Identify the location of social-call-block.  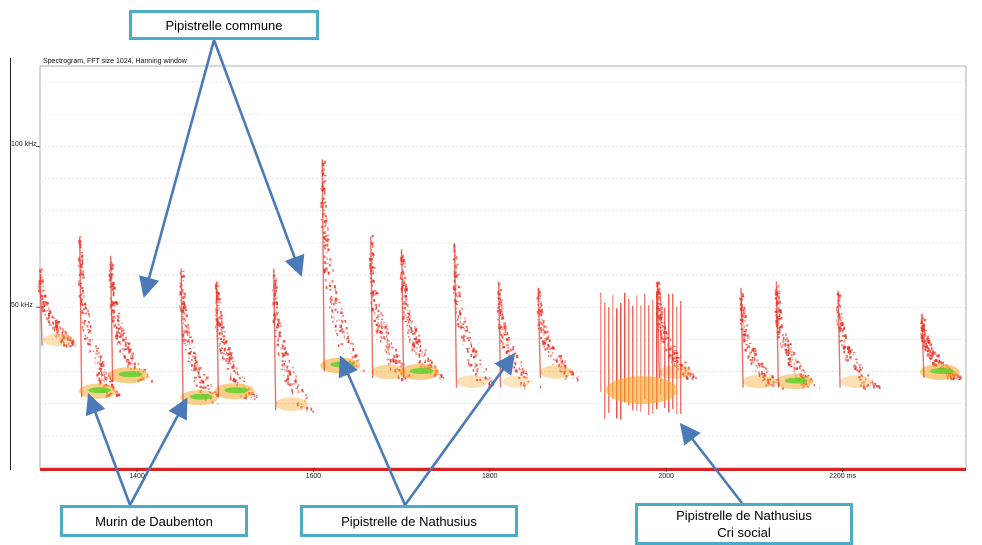
(641, 355).